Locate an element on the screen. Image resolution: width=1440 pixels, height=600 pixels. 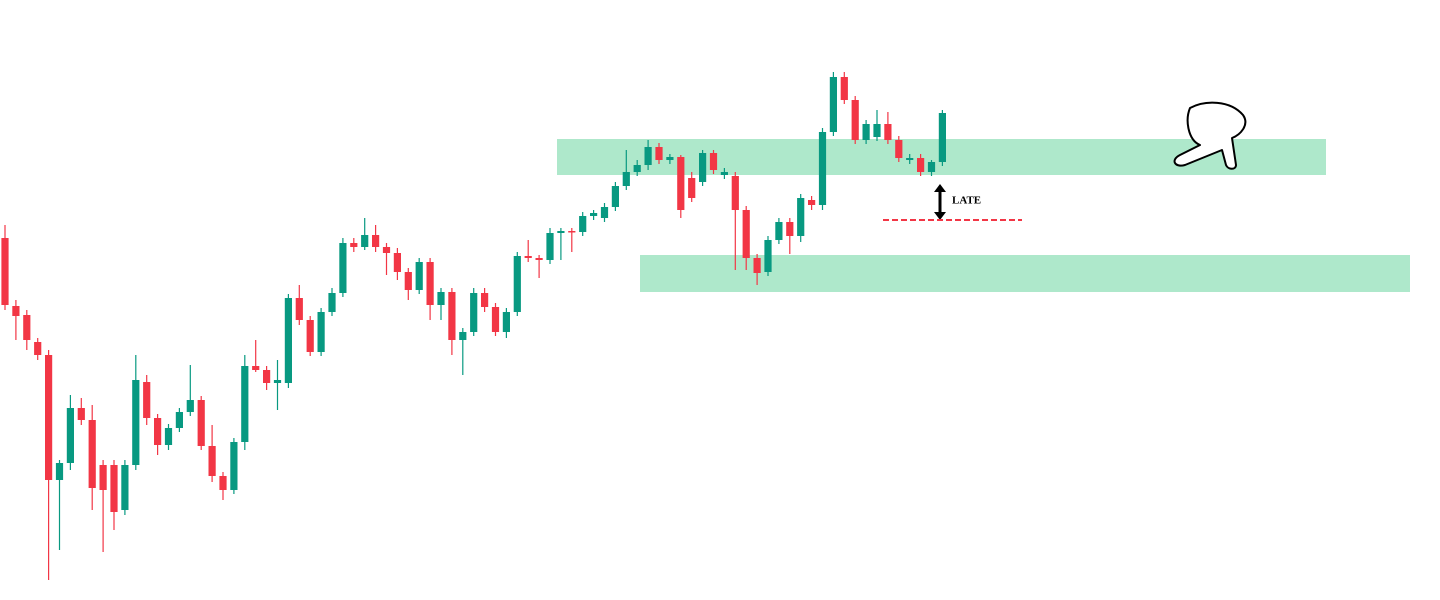
hand-icon is located at coordinates (1210, 135).